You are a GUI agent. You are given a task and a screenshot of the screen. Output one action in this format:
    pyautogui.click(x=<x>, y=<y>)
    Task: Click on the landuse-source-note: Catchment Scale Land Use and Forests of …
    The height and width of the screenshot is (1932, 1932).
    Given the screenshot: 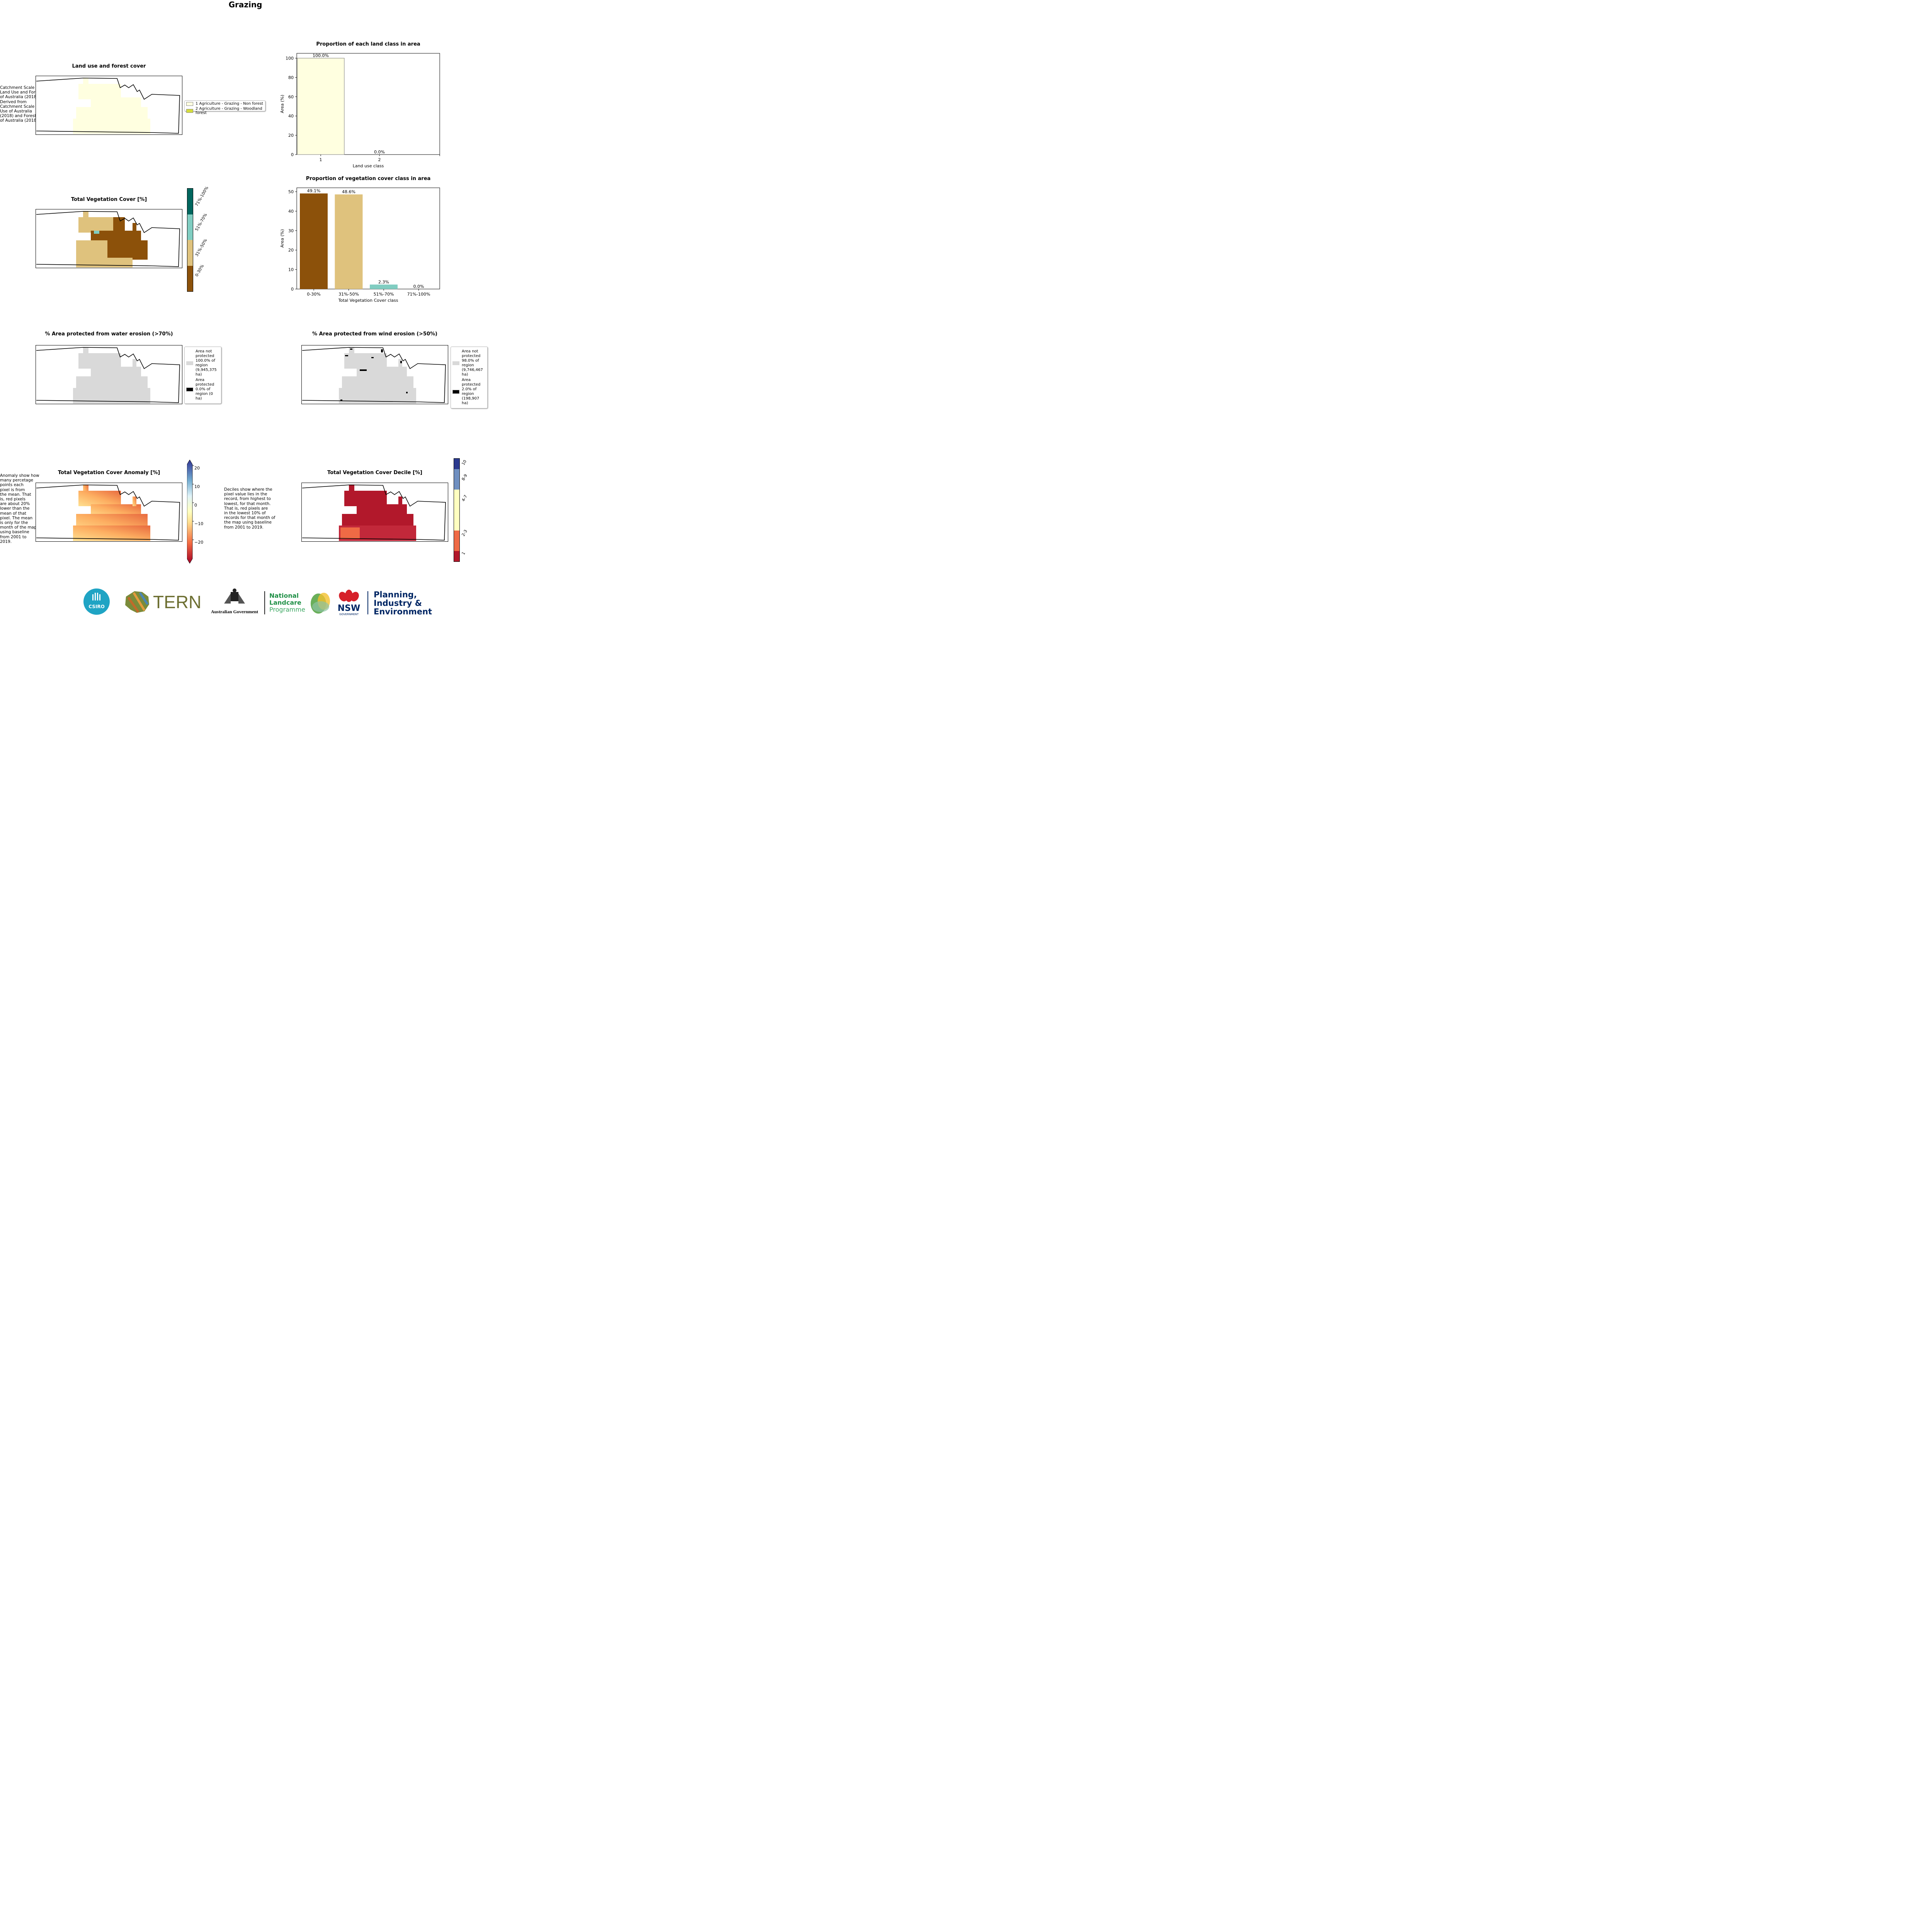 What is the action you would take?
    pyautogui.click(x=23, y=104)
    